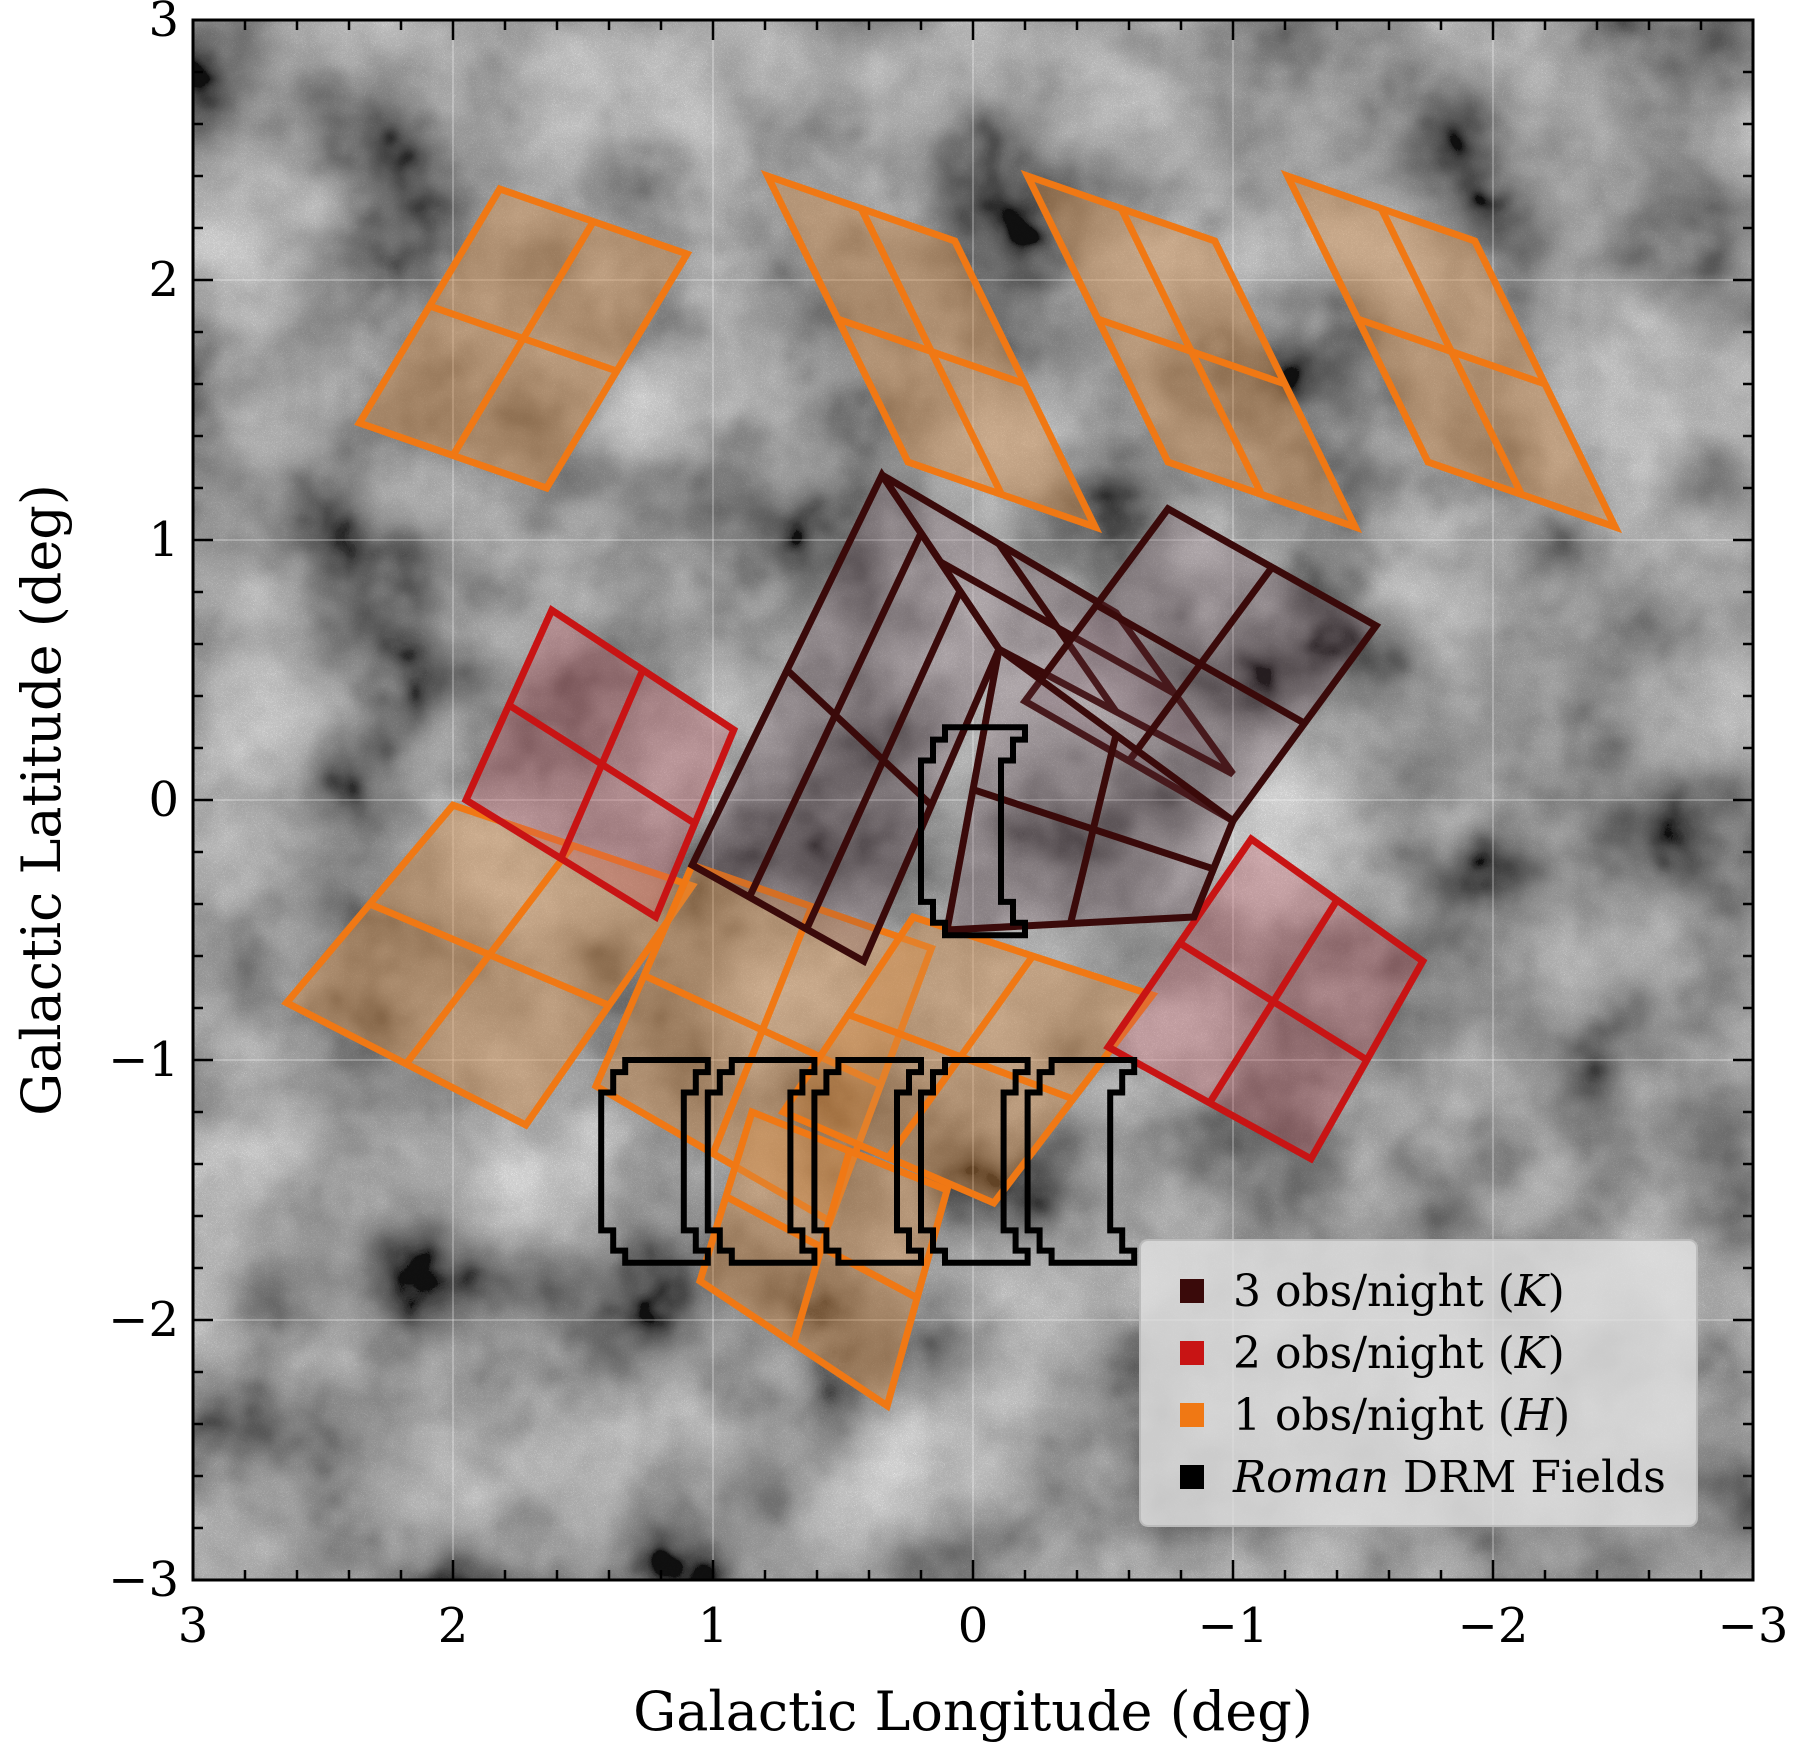 The height and width of the screenshot is (1763, 1793). I want to click on x-tick-label: −1, so click(1233, 1626).